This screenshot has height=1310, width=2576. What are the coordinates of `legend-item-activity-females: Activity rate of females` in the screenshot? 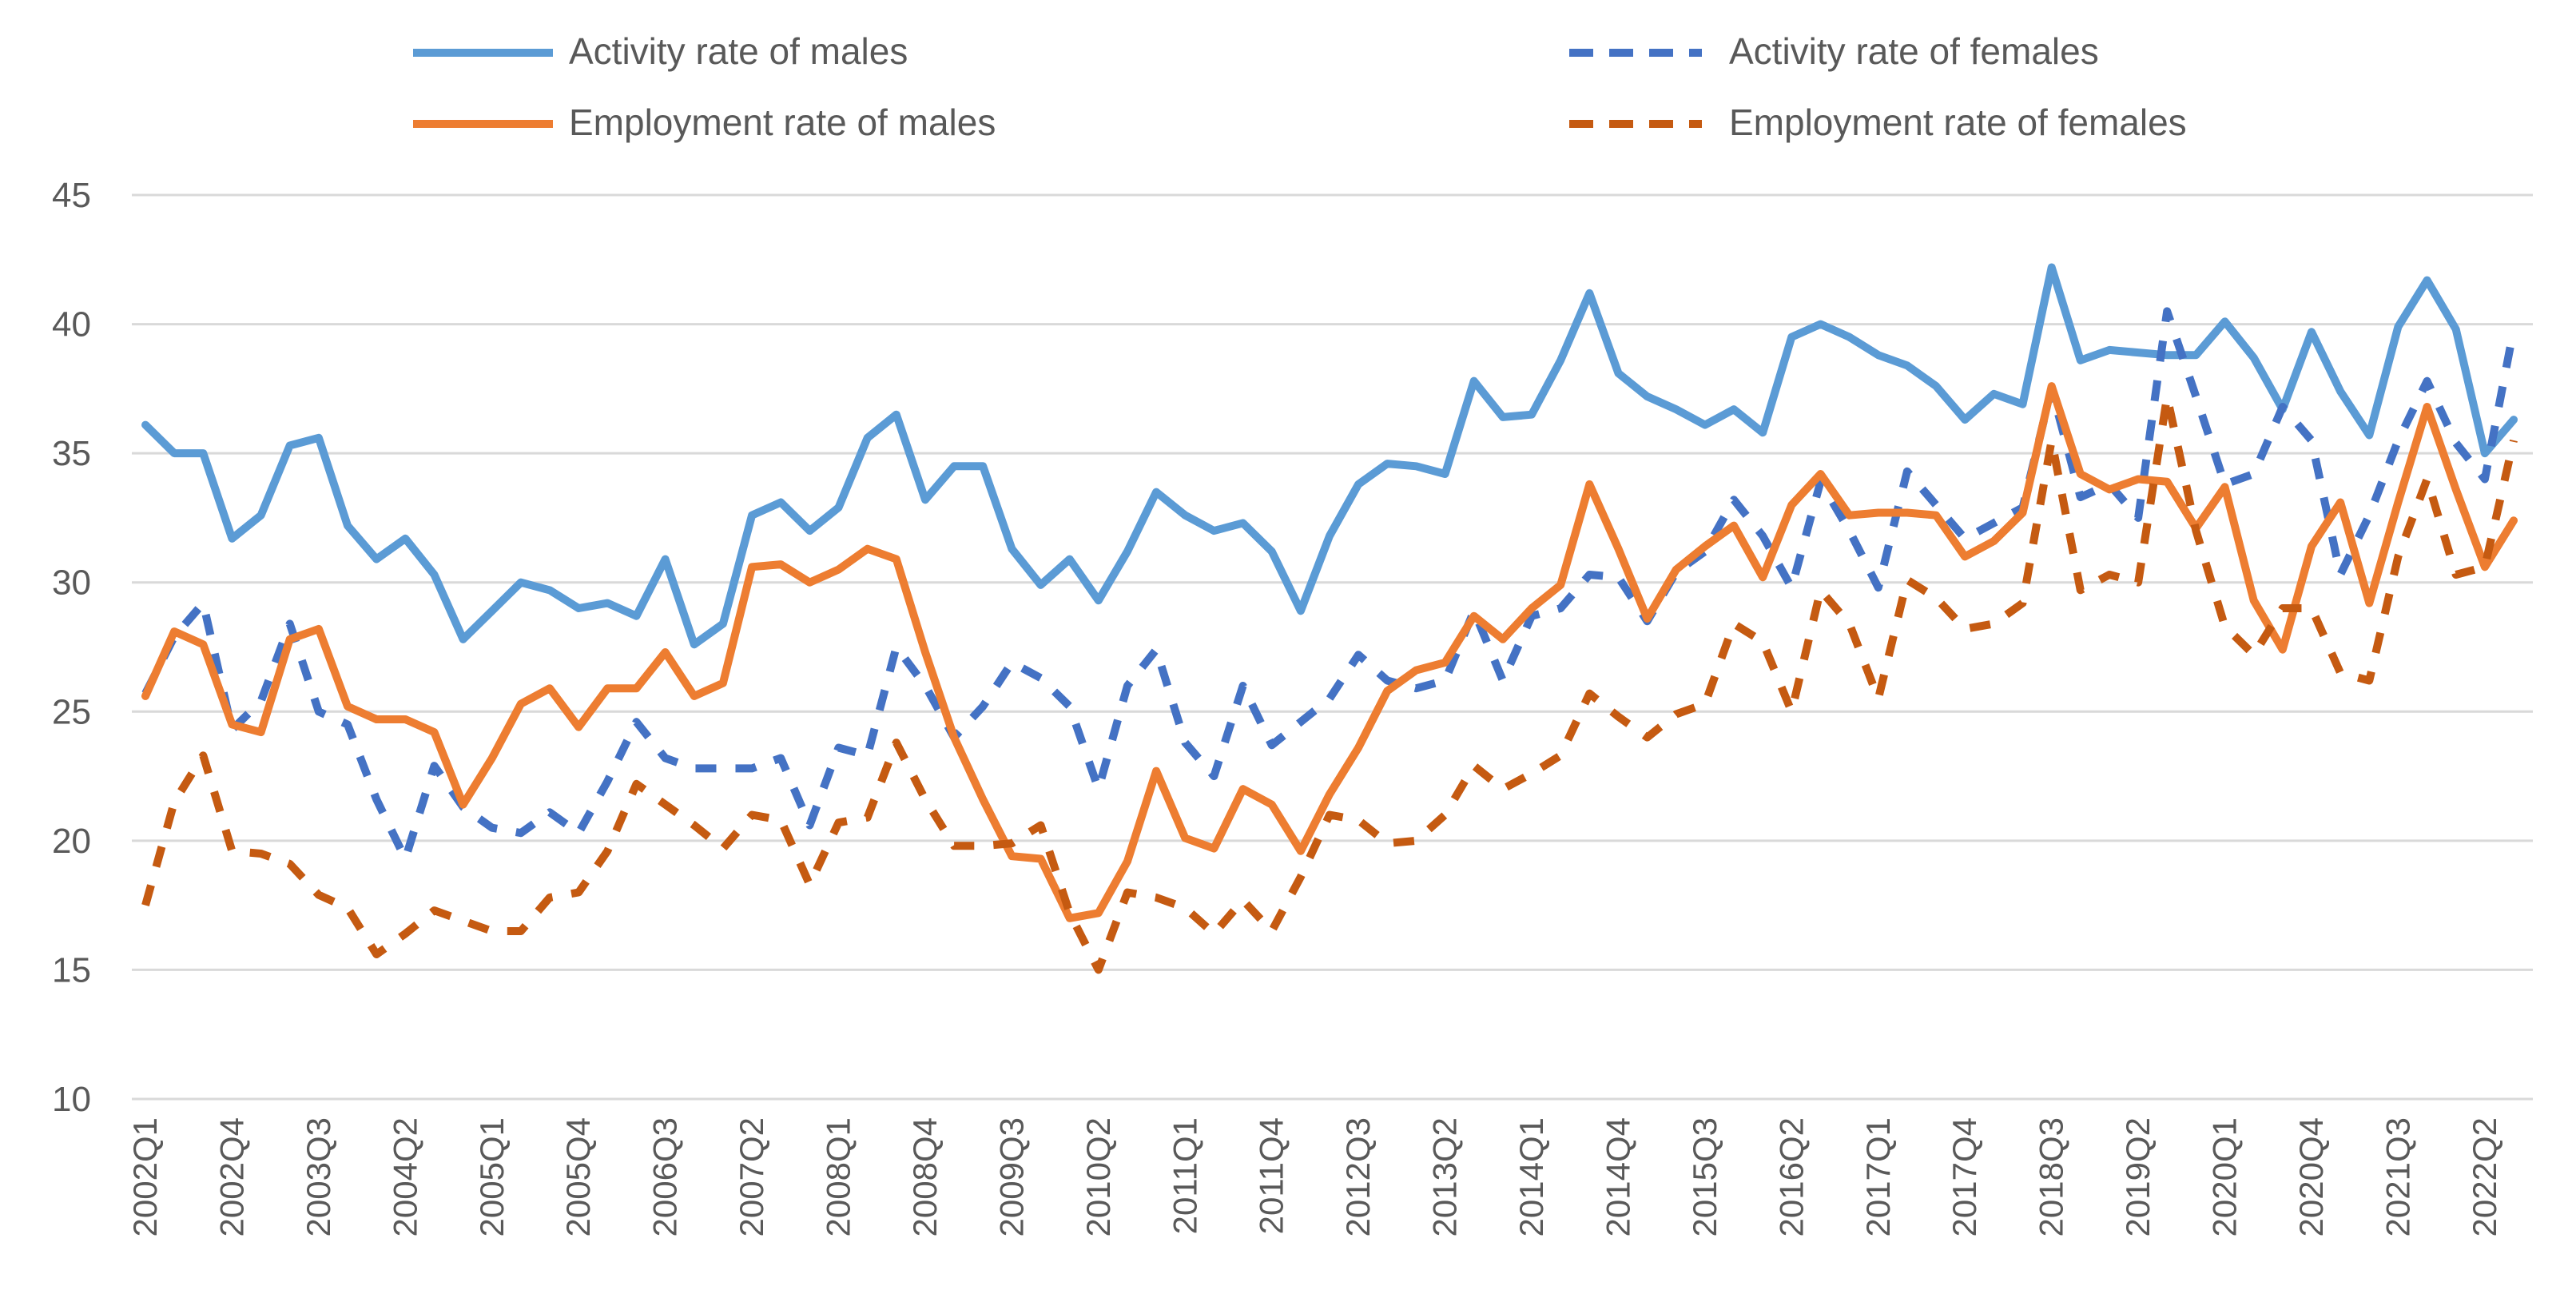 It's located at (1834, 51).